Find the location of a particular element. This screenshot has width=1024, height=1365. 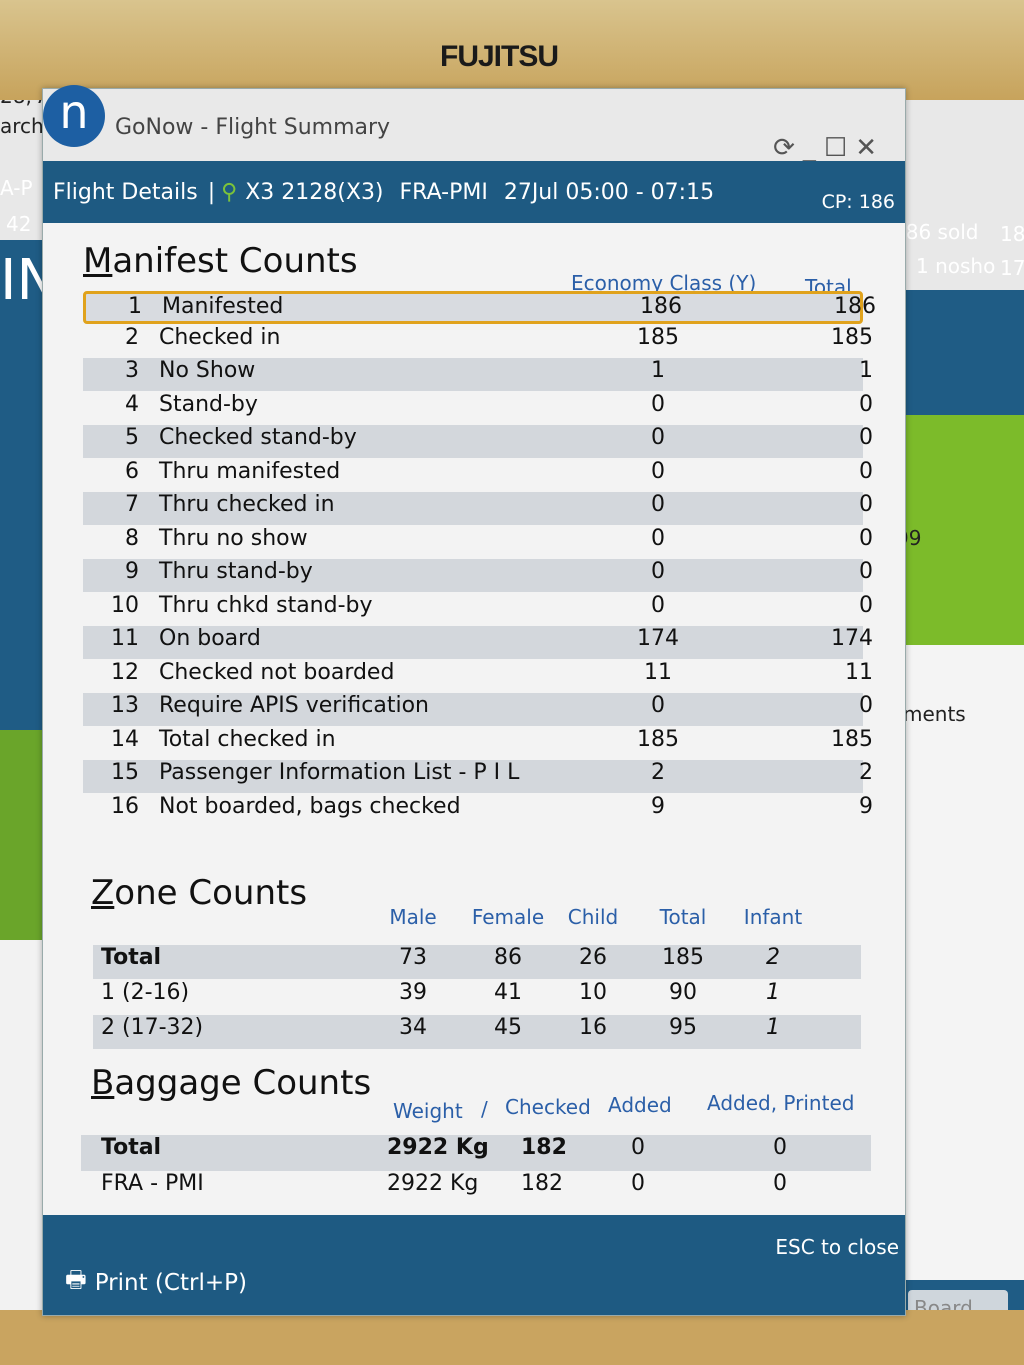

row-number: 5 is located at coordinates (132, 437).